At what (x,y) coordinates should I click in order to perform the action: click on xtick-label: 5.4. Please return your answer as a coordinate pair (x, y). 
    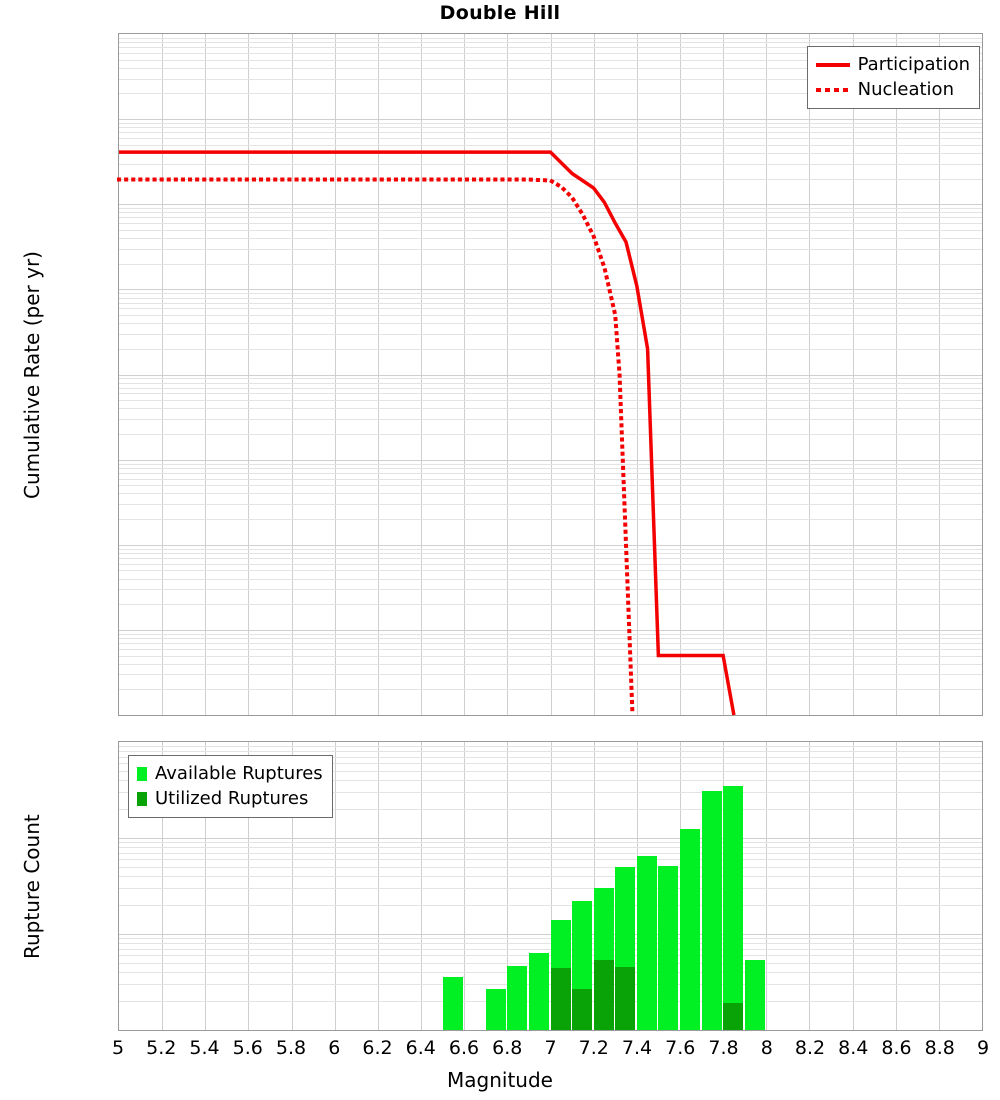
    Looking at the image, I should click on (204, 1048).